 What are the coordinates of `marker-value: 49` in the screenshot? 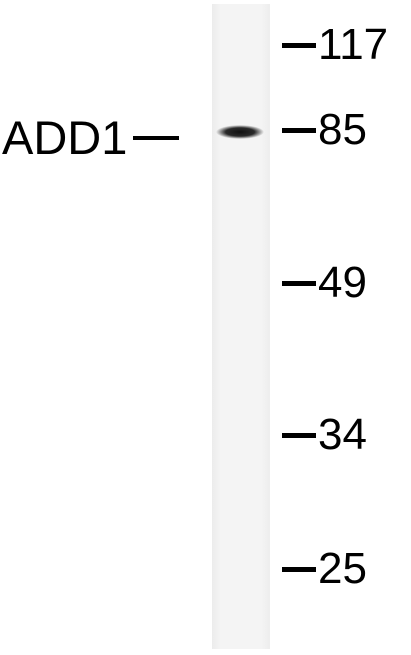 It's located at (342, 282).